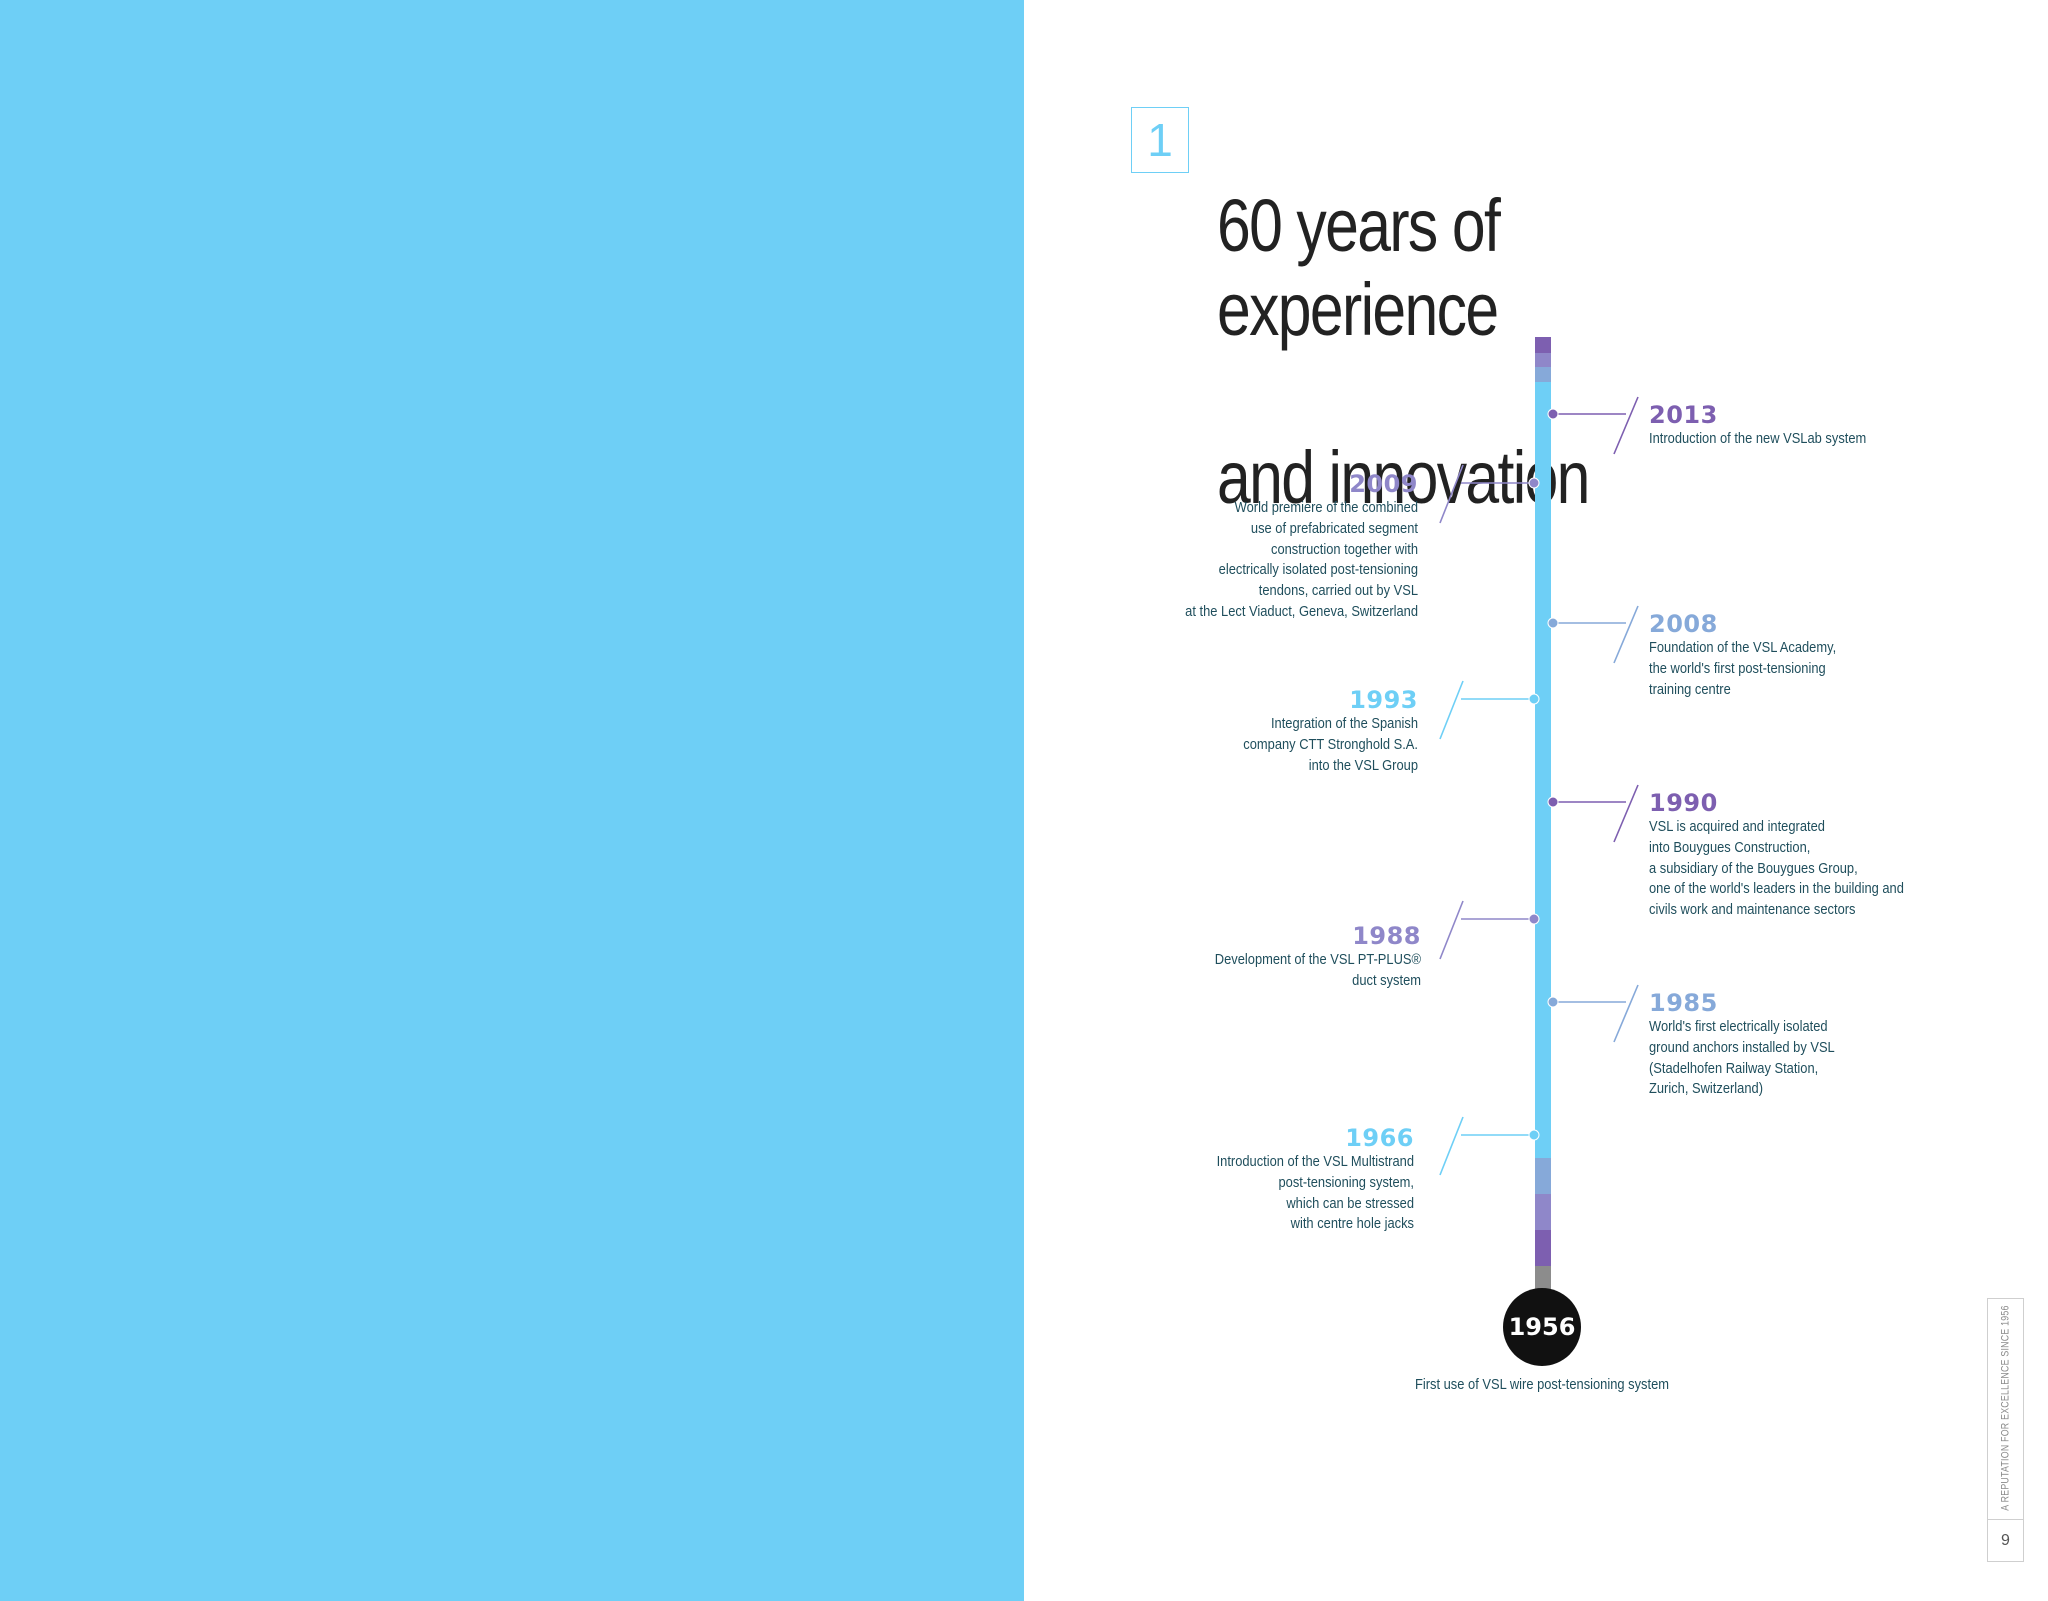 The image size is (2048, 1601). I want to click on event-description-line: VSL is acquired and integrated, so click(1737, 826).